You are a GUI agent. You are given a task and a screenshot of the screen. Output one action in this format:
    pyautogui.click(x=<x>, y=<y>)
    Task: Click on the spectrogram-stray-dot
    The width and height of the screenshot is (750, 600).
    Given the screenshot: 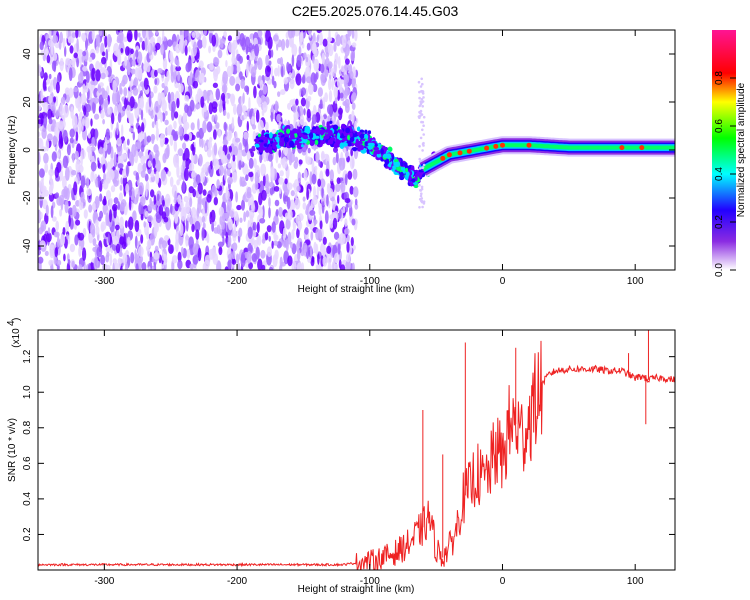 What is the action you would take?
    pyautogui.click(x=422, y=187)
    